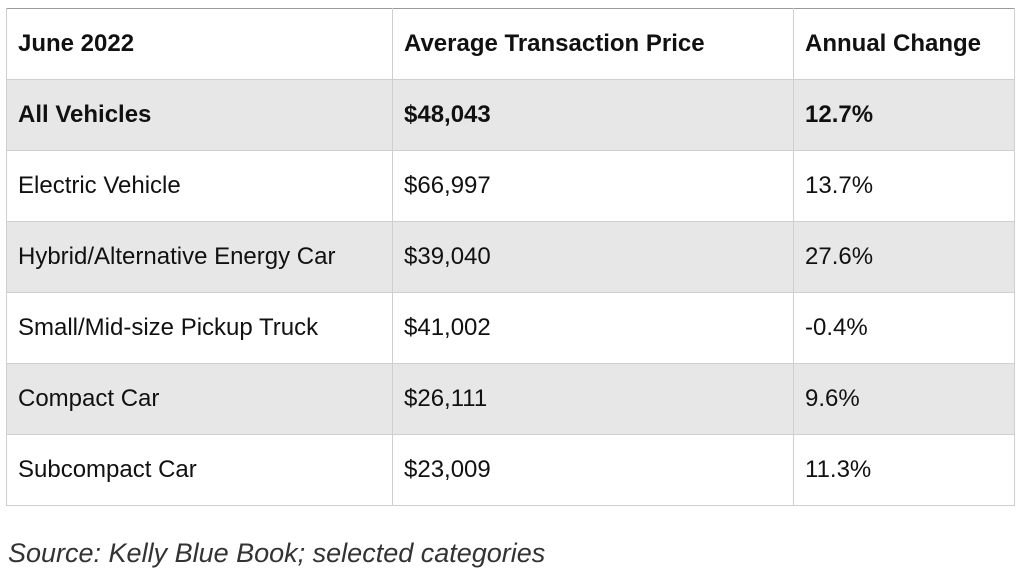 The image size is (1028, 586). What do you see at coordinates (904, 470) in the screenshot?
I see `change-cell: 11.3%` at bounding box center [904, 470].